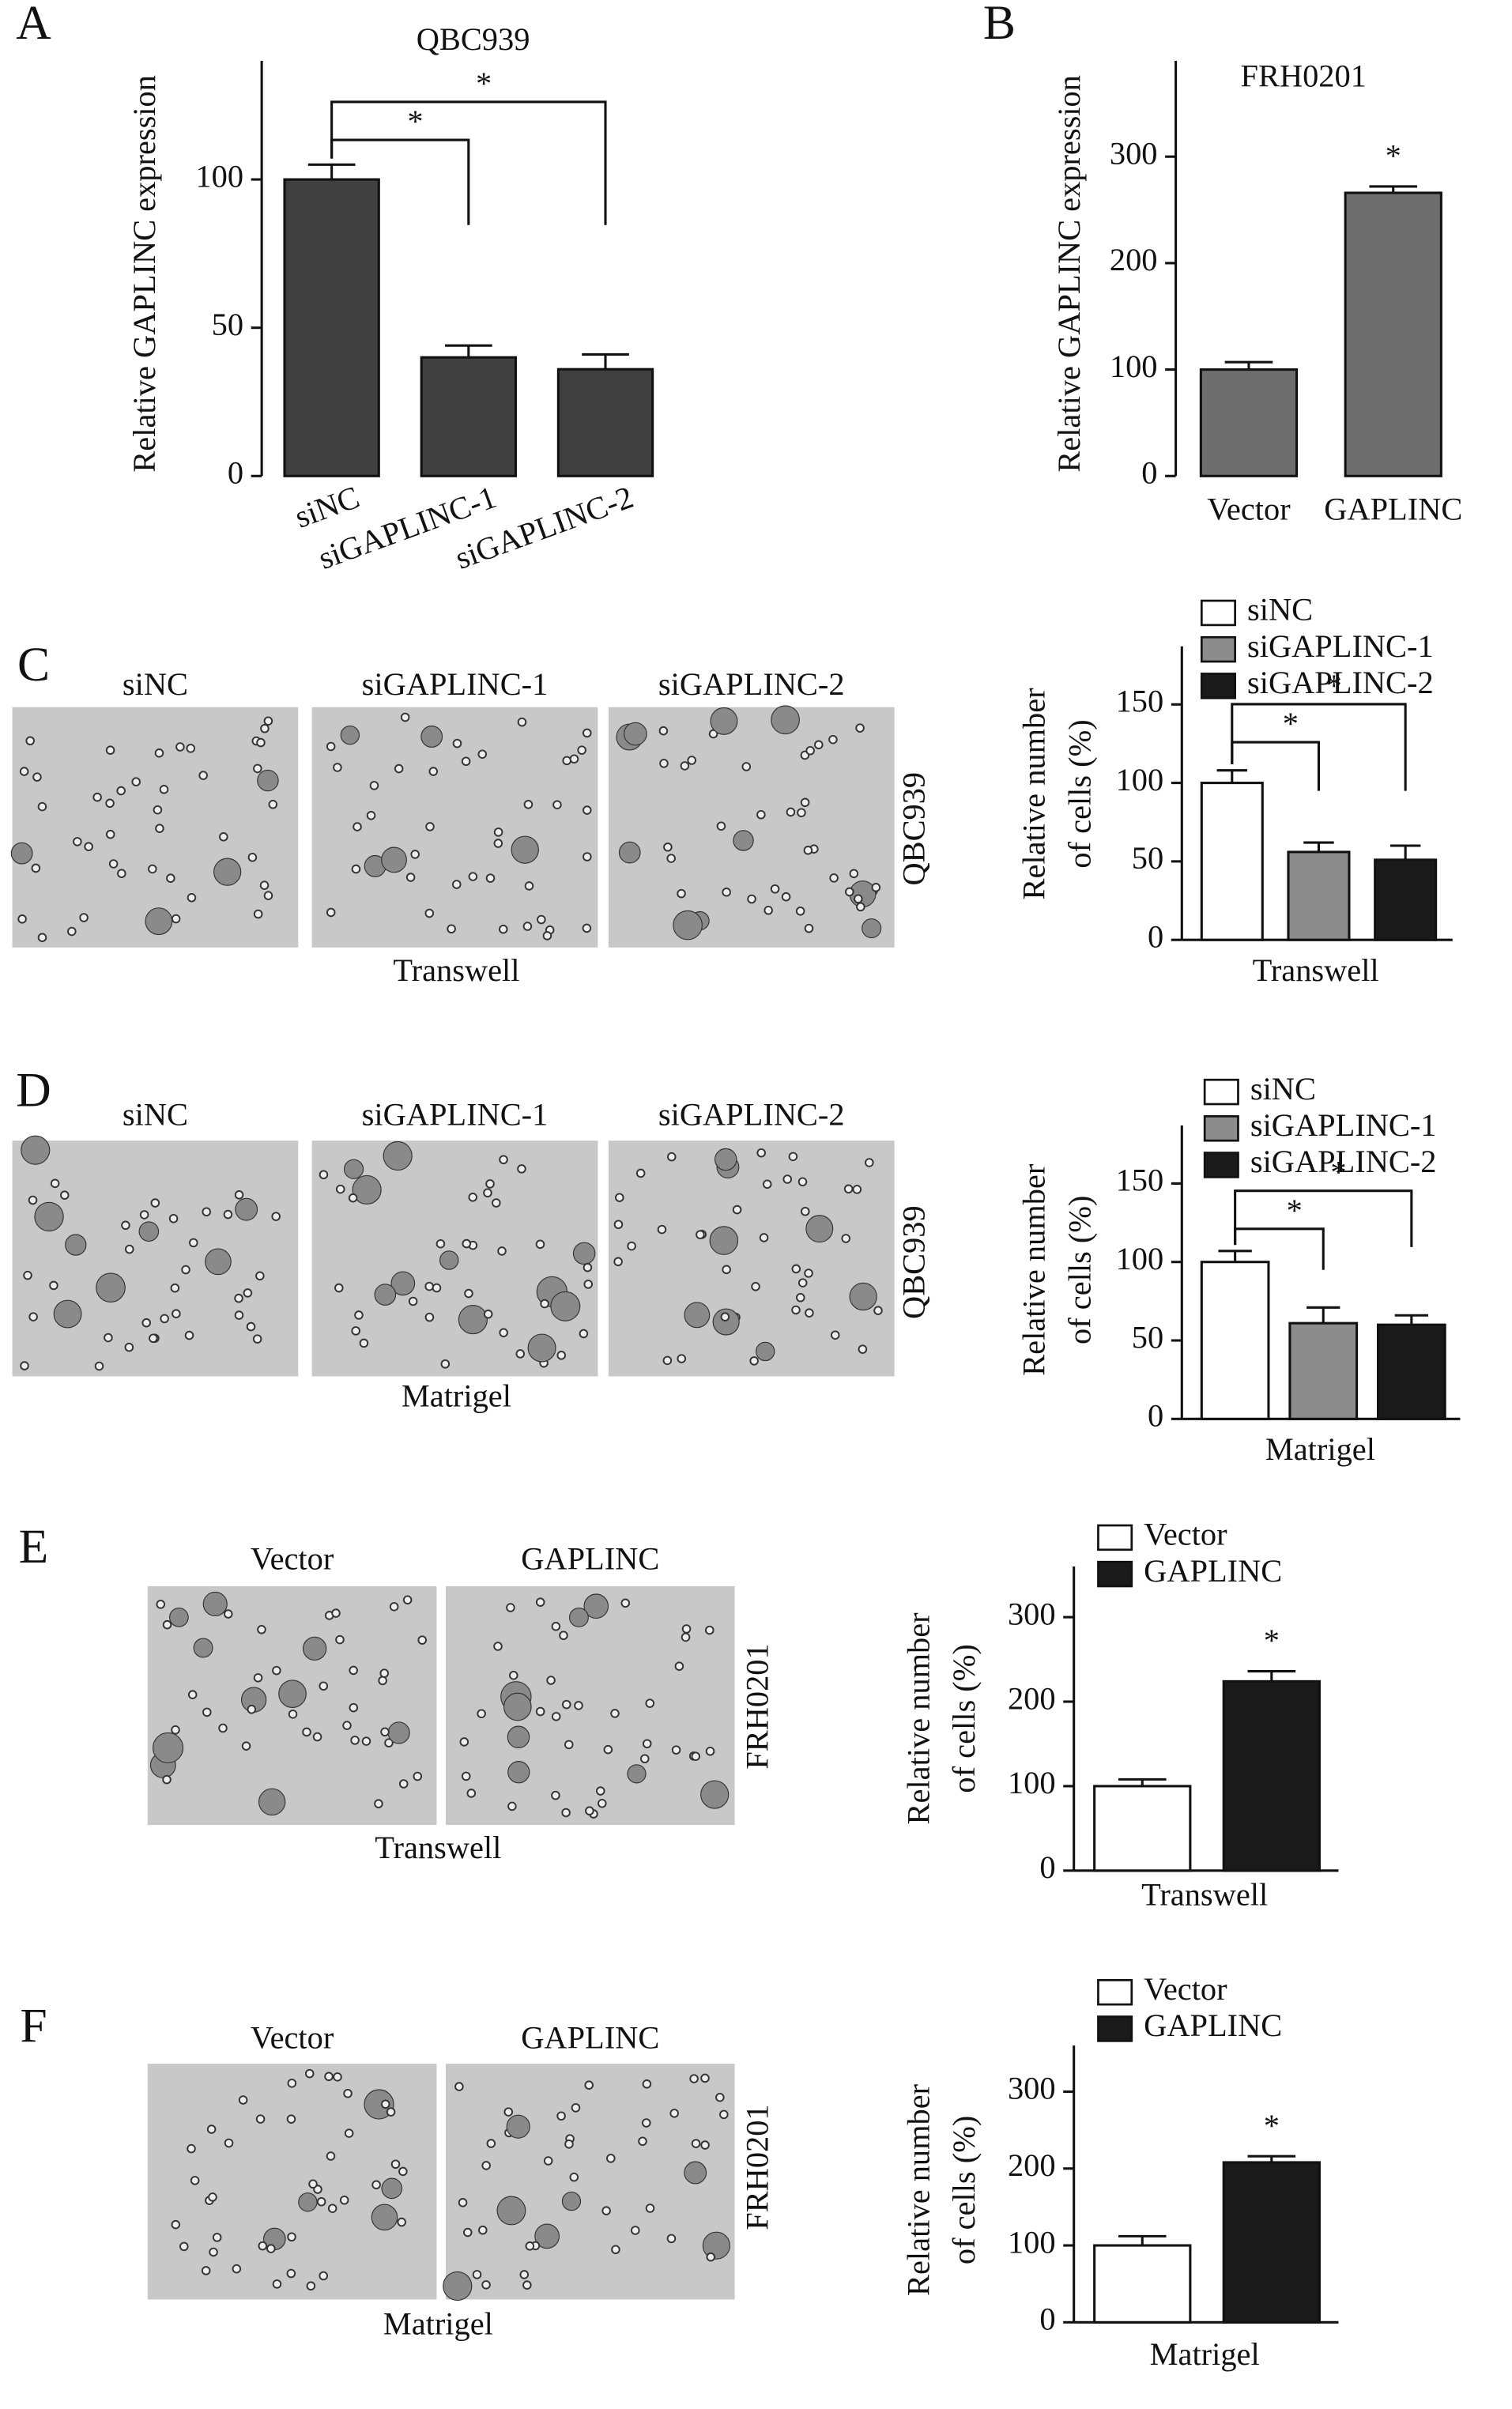  Describe the element at coordinates (1032, 1698) in the screenshot. I see `y-tick-label: 200` at that location.